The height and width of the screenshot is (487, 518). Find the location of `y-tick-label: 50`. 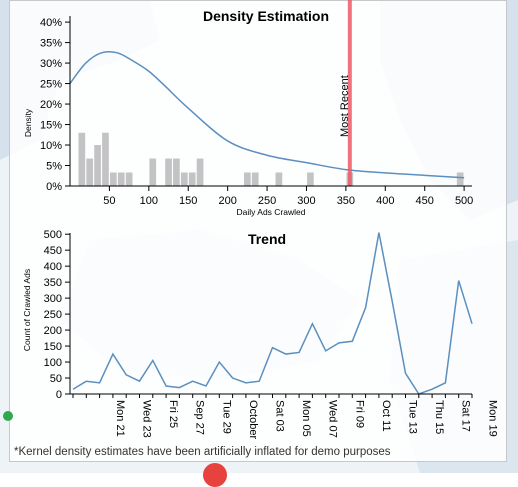

y-tick-label: 50 is located at coordinates (56, 379).